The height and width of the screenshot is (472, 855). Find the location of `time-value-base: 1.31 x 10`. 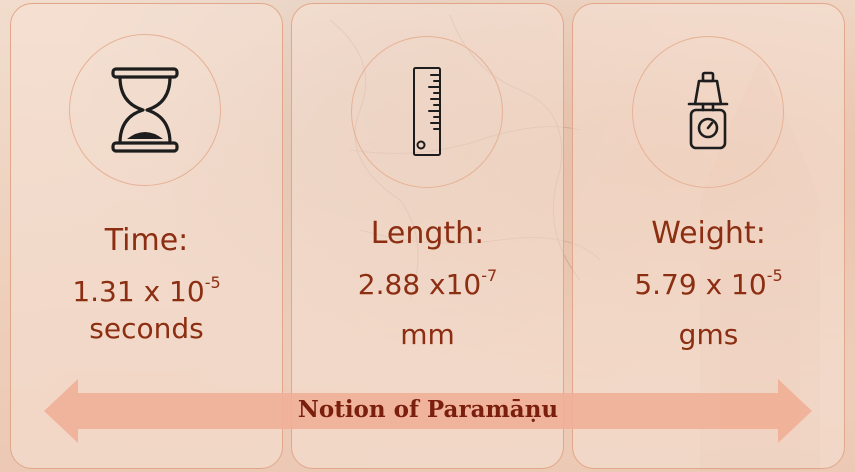

time-value-base: 1.31 x 10 is located at coordinates (138, 291).